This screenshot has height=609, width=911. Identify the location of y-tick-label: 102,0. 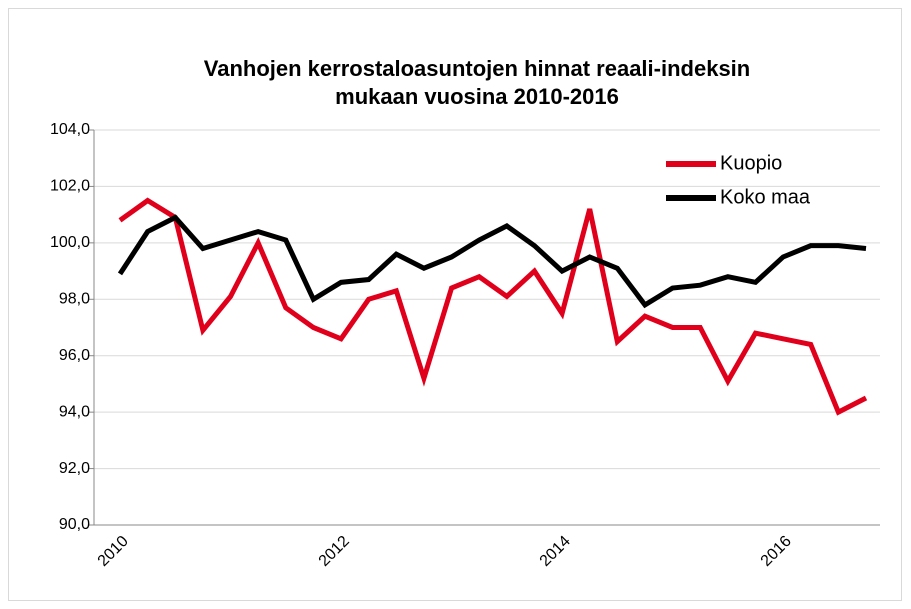
(70, 186).